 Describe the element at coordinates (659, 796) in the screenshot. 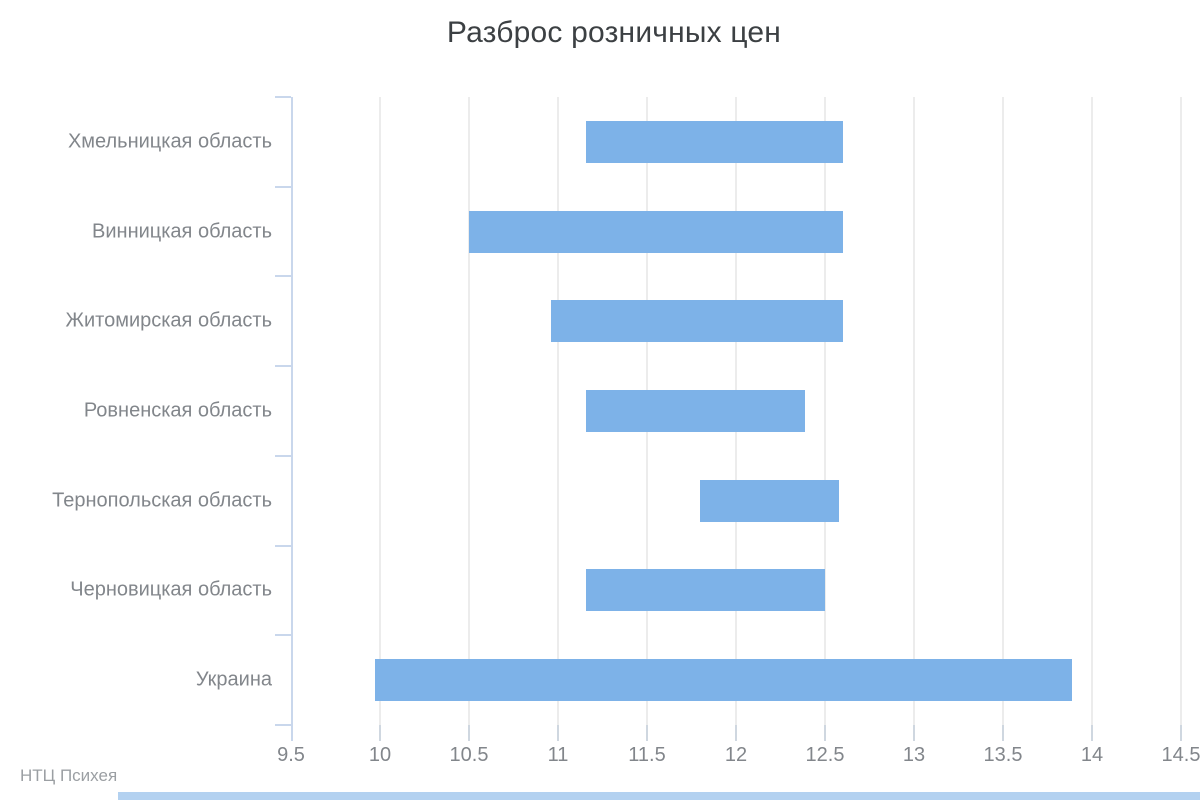

I see `bottom-strip` at that location.